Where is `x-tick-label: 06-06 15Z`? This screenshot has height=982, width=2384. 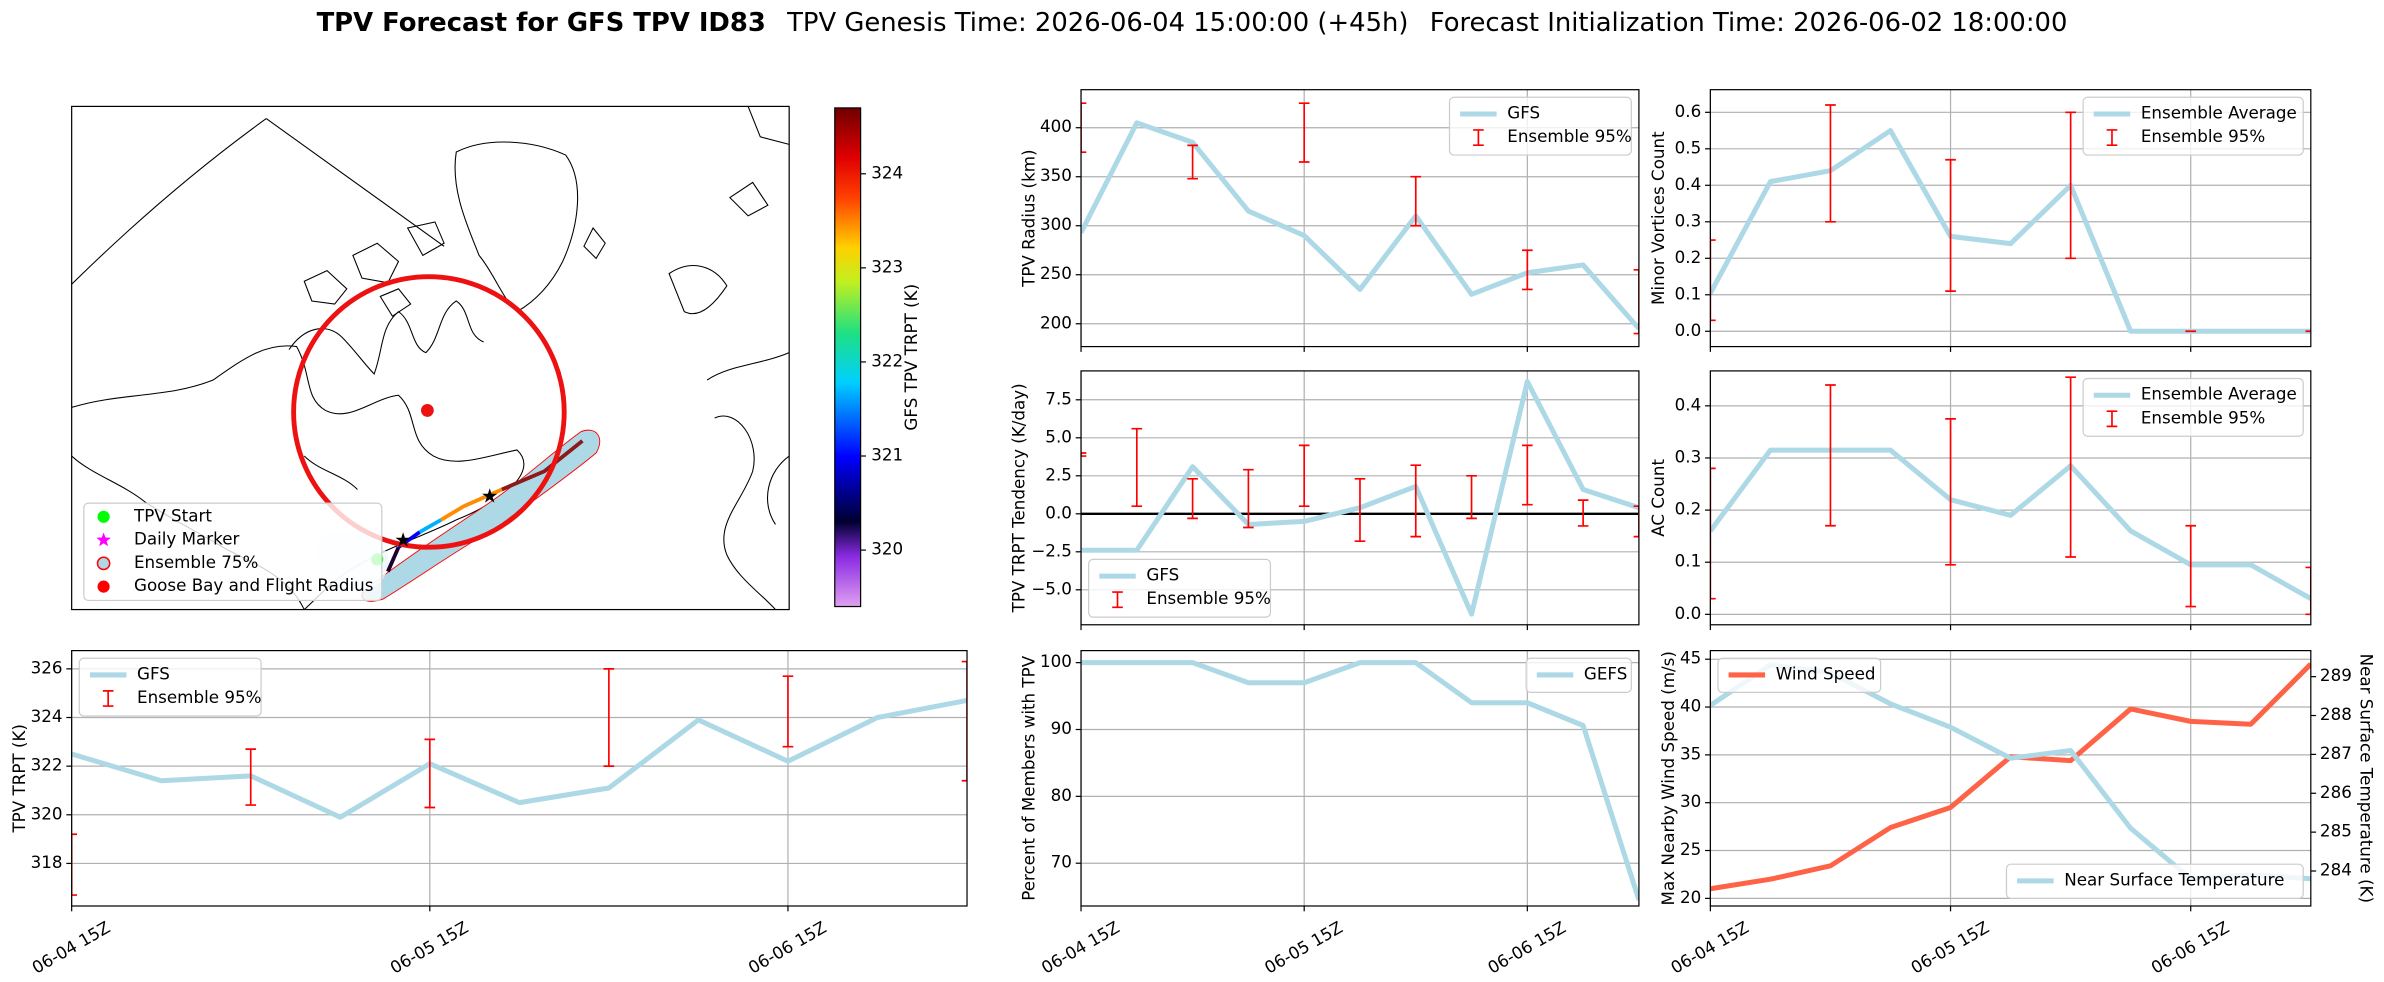
x-tick-label: 06-06 15Z is located at coordinates (2189, 947).